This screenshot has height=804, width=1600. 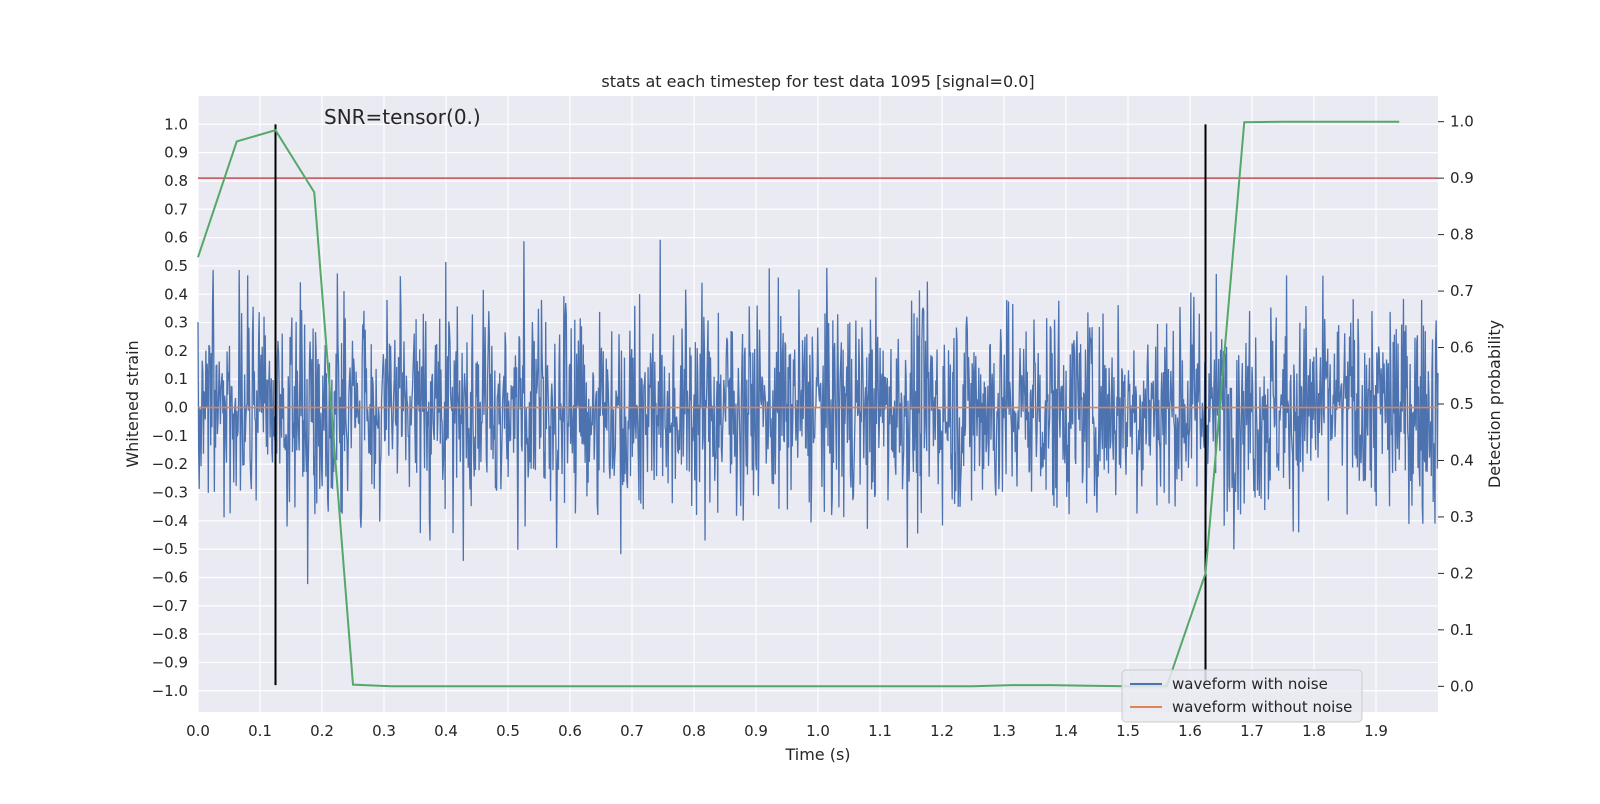 What do you see at coordinates (170, 634) in the screenshot?
I see `y-tick-label: −0.8` at bounding box center [170, 634].